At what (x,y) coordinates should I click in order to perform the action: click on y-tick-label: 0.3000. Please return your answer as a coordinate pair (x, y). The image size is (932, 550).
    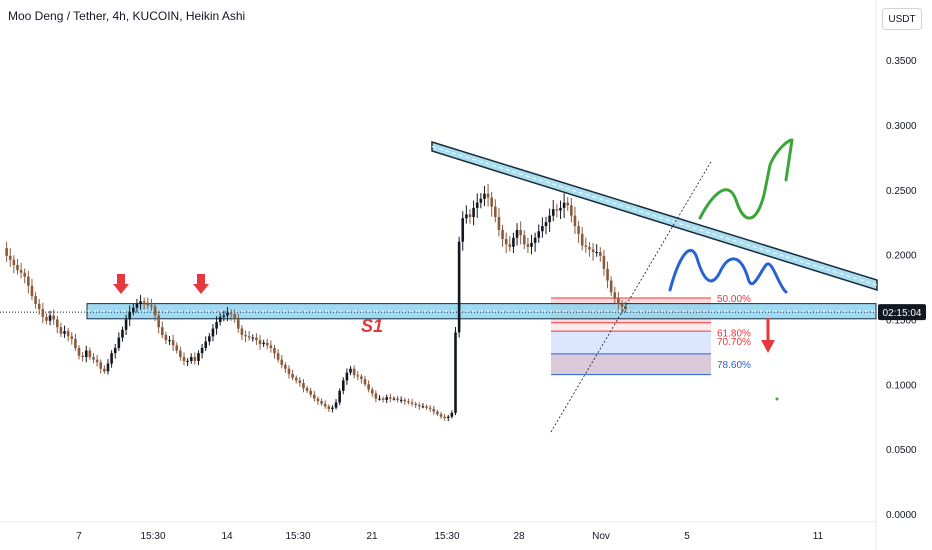
    Looking at the image, I should click on (901, 126).